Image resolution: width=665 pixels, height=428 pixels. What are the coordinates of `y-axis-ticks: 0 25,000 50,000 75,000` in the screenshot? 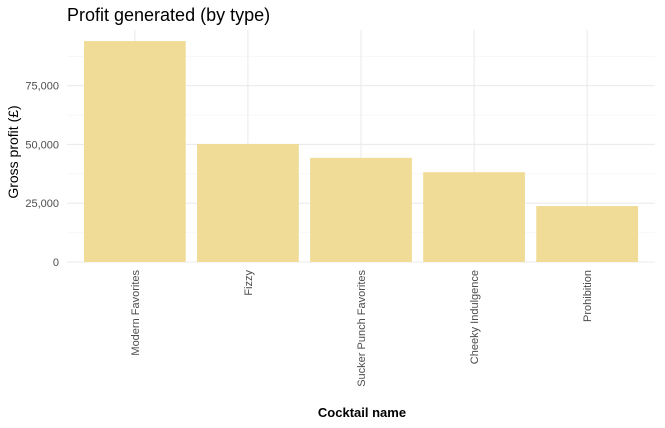 It's located at (42, 175).